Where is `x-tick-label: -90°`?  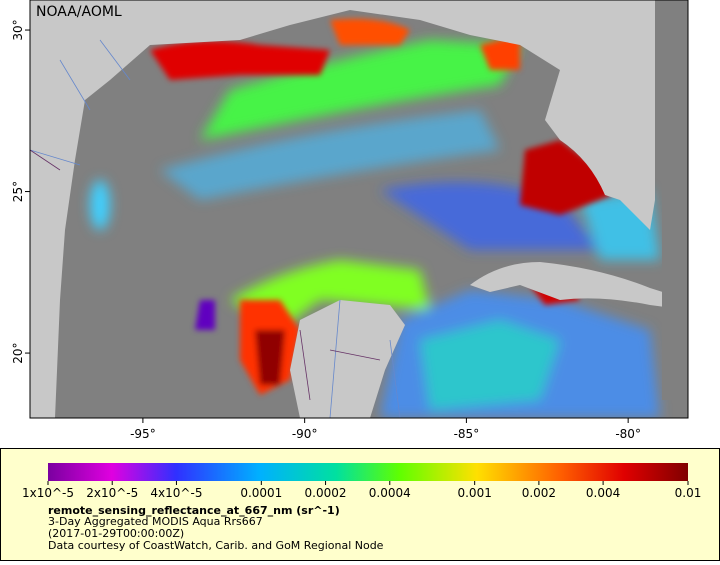
x-tick-label: -90° is located at coordinates (305, 434).